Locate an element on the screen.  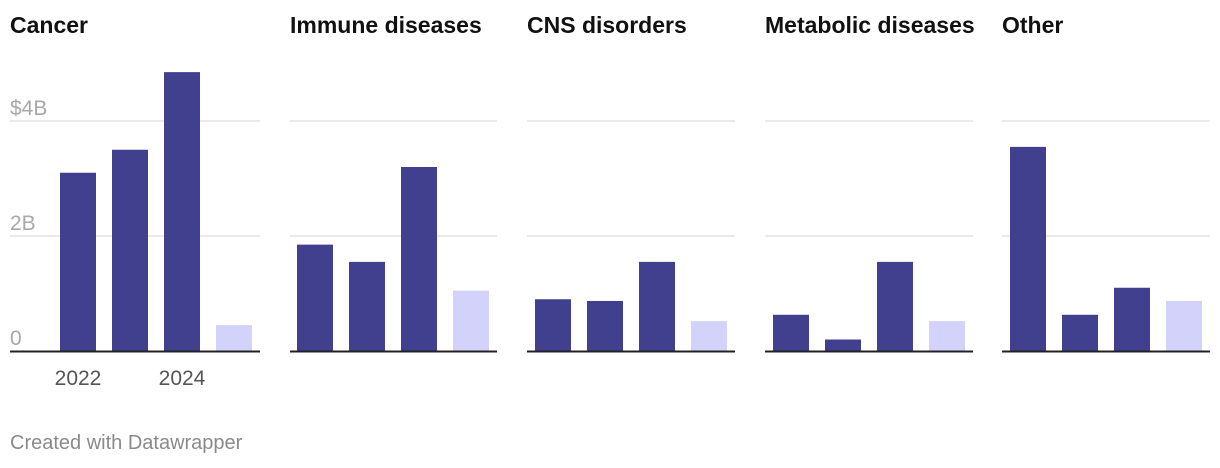
panel-1-title: Cancer is located at coordinates (49, 25).